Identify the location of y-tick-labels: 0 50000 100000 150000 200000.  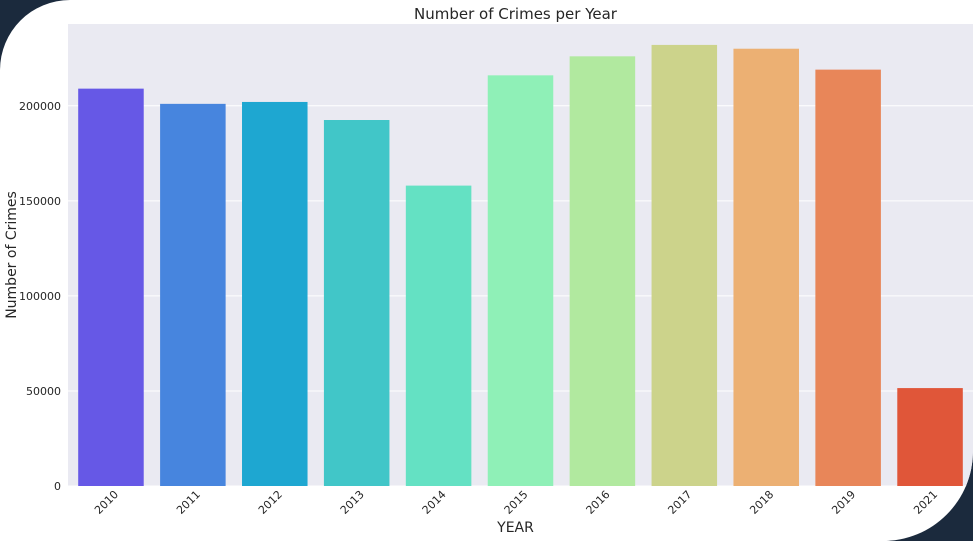
(40, 296).